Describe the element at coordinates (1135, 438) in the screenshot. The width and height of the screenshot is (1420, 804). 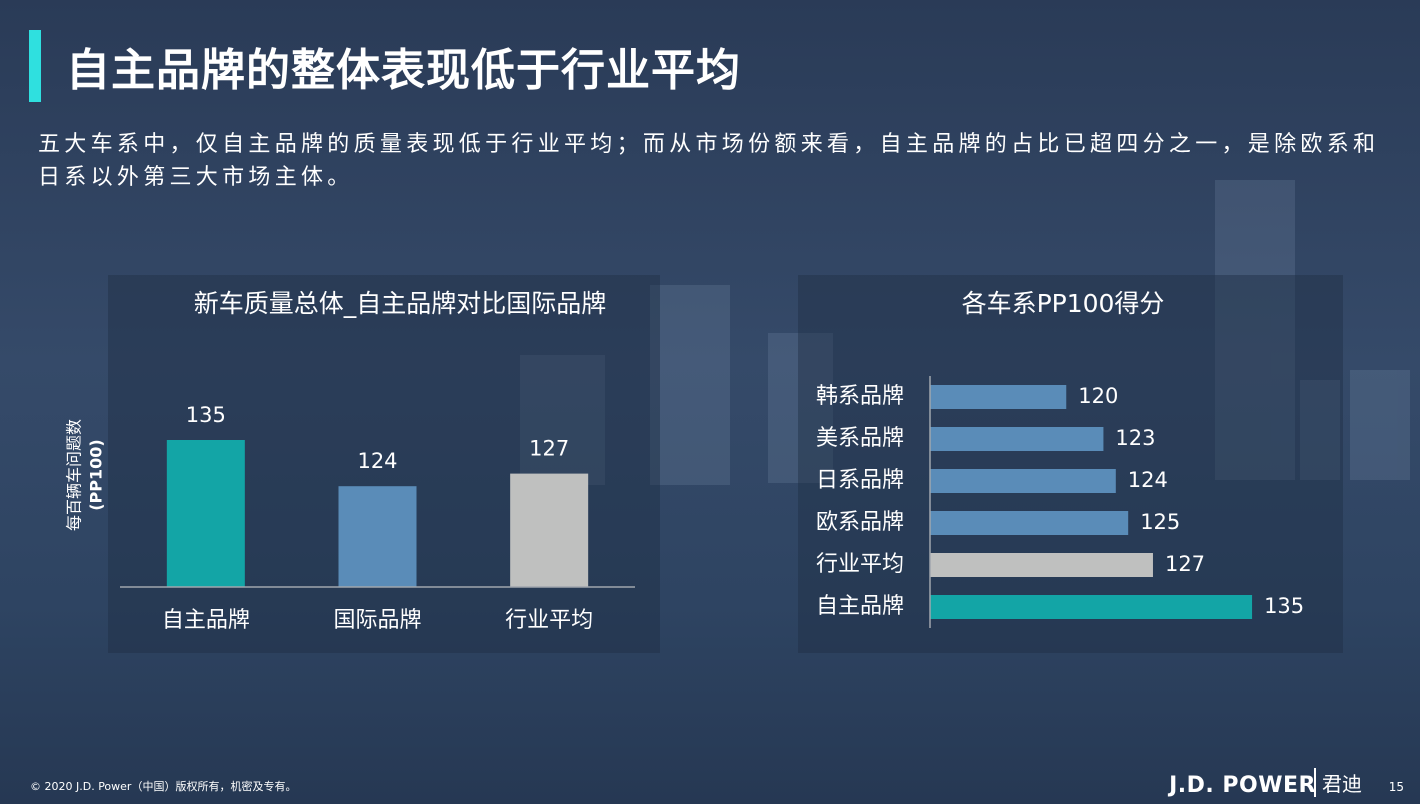
I see `data-label: 123` at that location.